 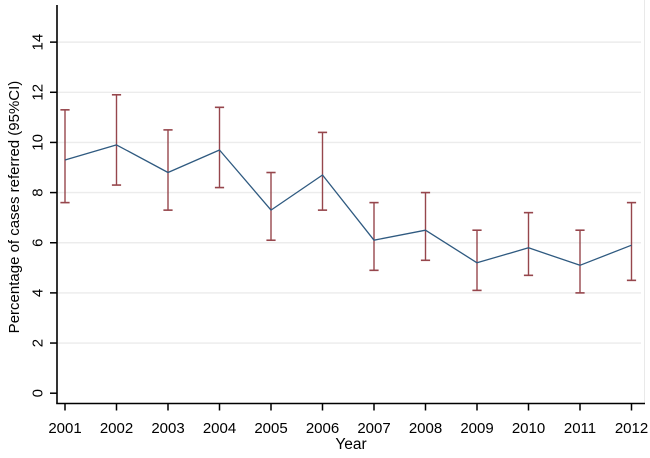 I want to click on error-bar-2005, so click(x=271, y=206).